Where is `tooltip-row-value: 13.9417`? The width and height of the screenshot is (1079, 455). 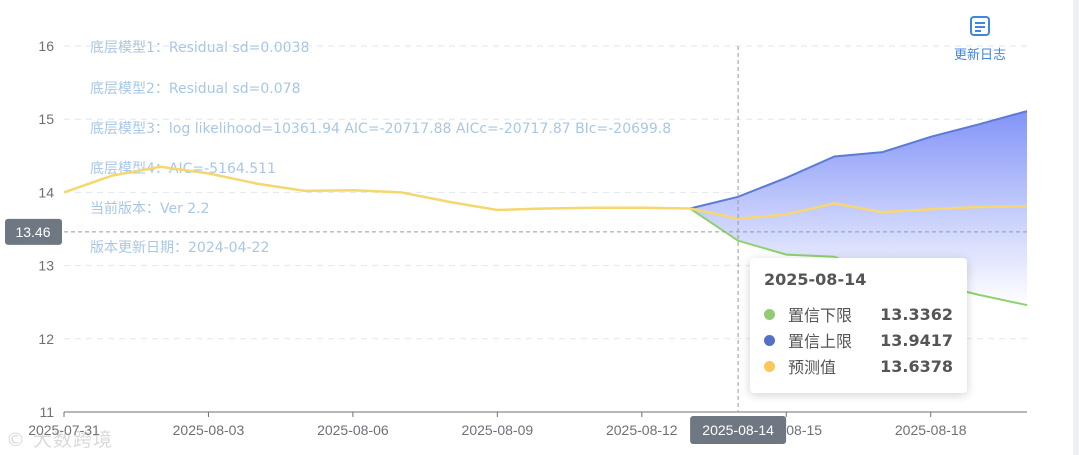 tooltip-row-value: 13.9417 is located at coordinates (916, 340).